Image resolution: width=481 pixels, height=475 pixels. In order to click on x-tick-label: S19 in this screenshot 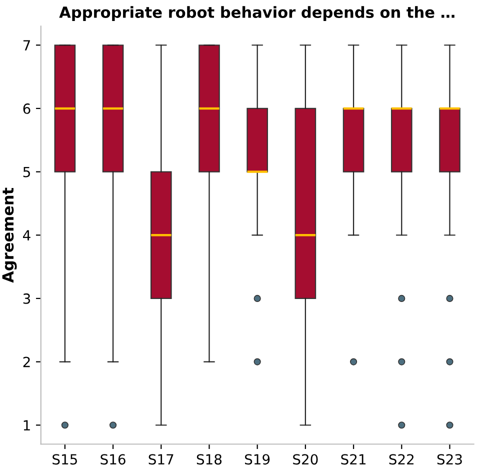, I will do `click(257, 459)`.